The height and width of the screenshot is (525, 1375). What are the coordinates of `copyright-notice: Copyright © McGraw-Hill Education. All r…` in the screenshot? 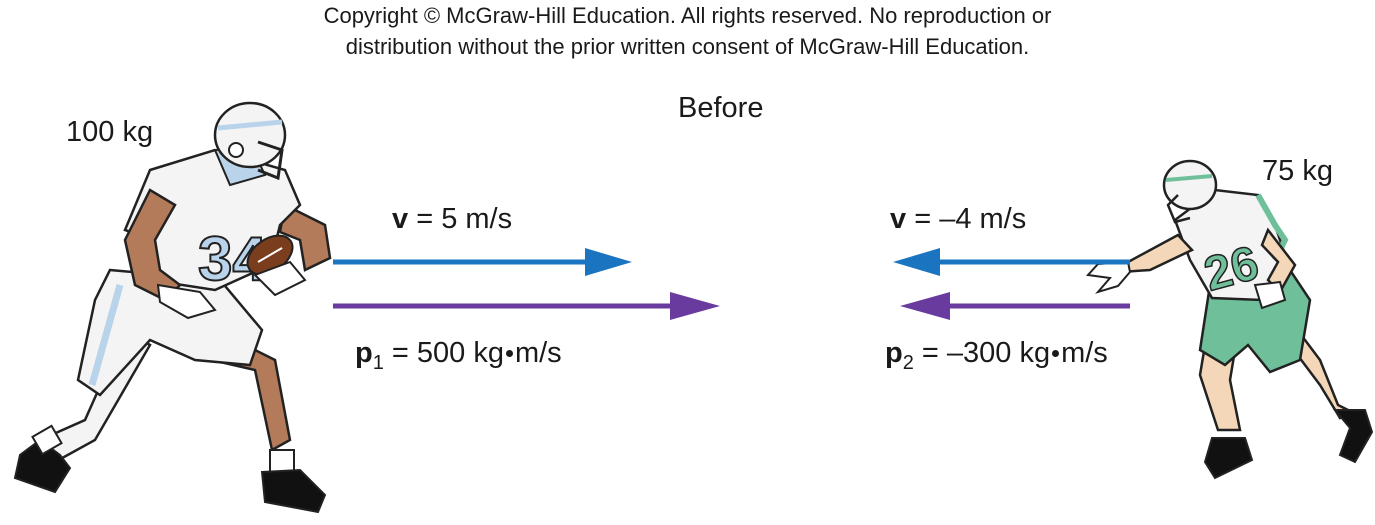 It's located at (687, 31).